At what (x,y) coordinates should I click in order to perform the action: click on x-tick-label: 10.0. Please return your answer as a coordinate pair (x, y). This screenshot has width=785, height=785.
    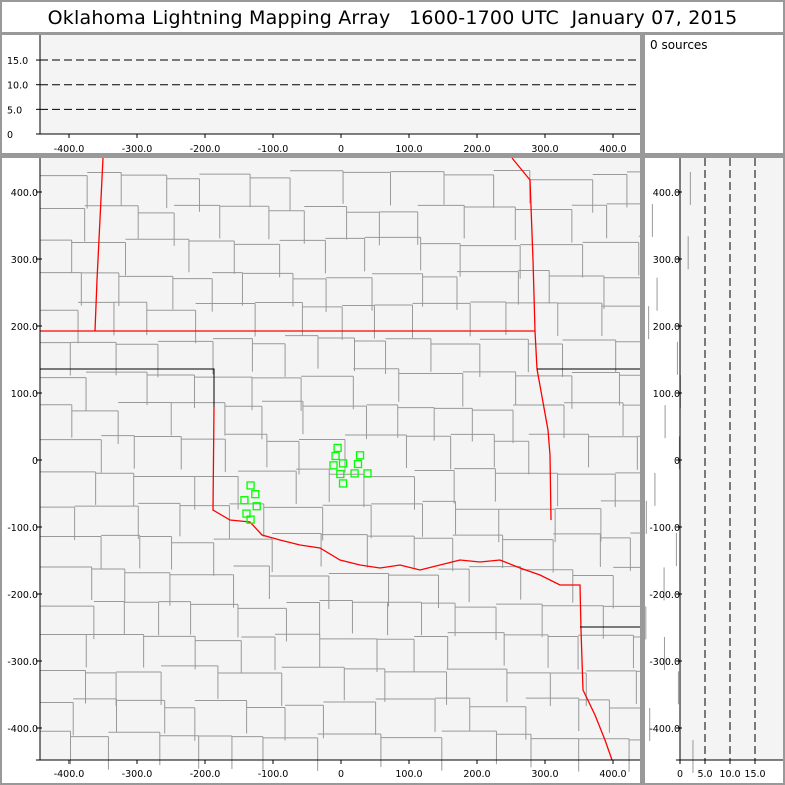
    Looking at the image, I should click on (729, 774).